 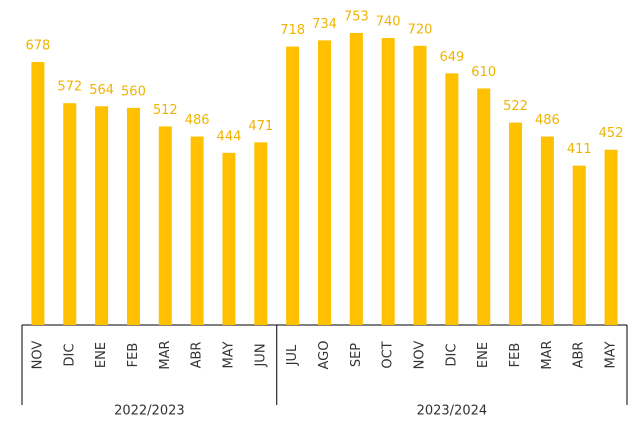 I want to click on data-label: 678, so click(x=38, y=46).